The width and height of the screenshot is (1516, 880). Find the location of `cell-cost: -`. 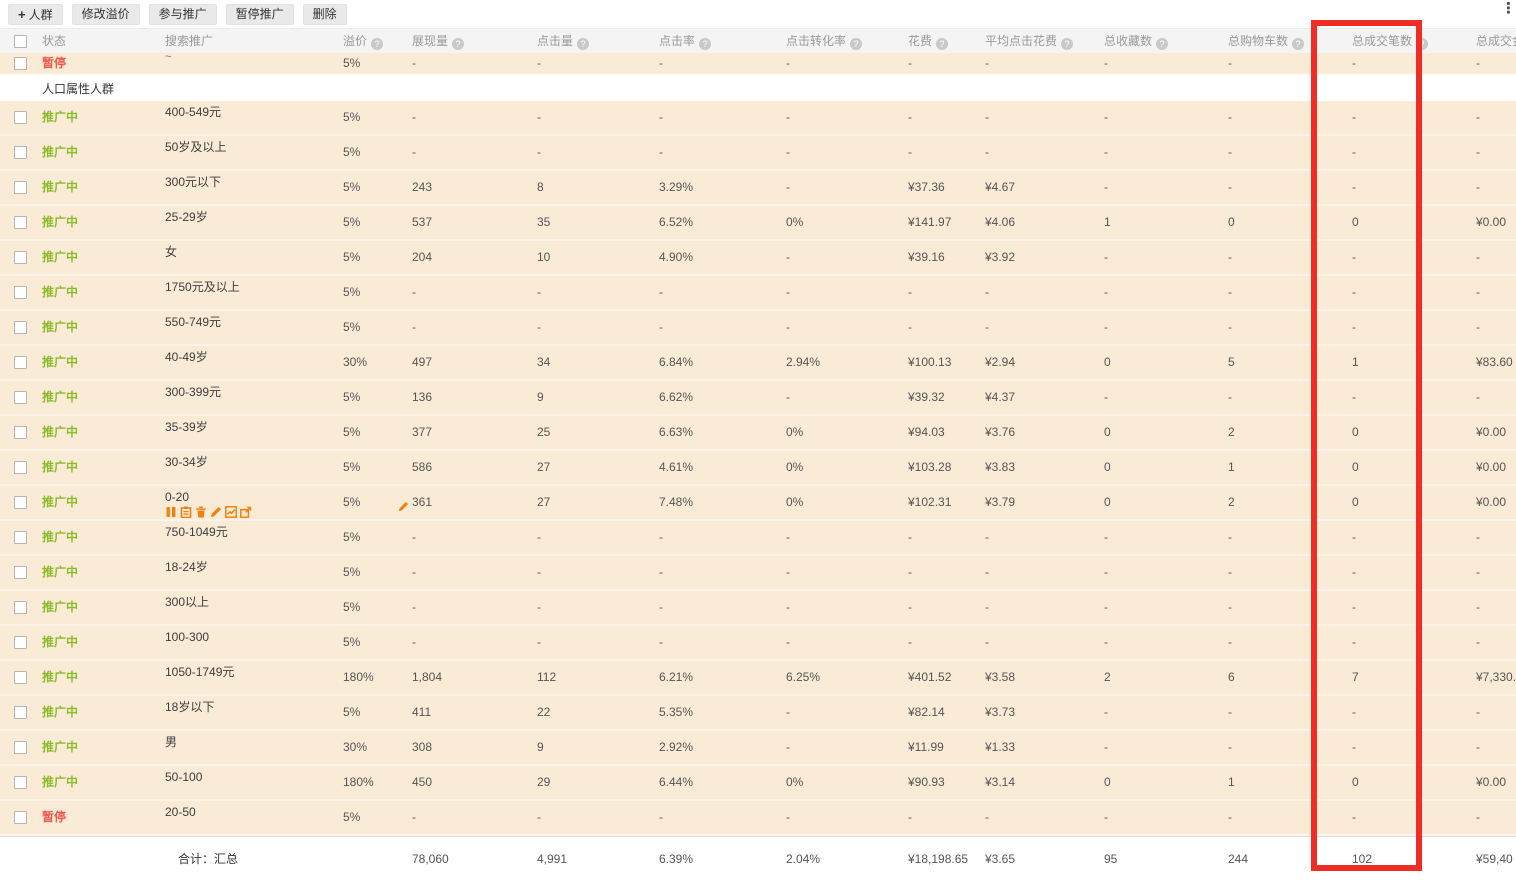

cell-cost: - is located at coordinates (946, 117).